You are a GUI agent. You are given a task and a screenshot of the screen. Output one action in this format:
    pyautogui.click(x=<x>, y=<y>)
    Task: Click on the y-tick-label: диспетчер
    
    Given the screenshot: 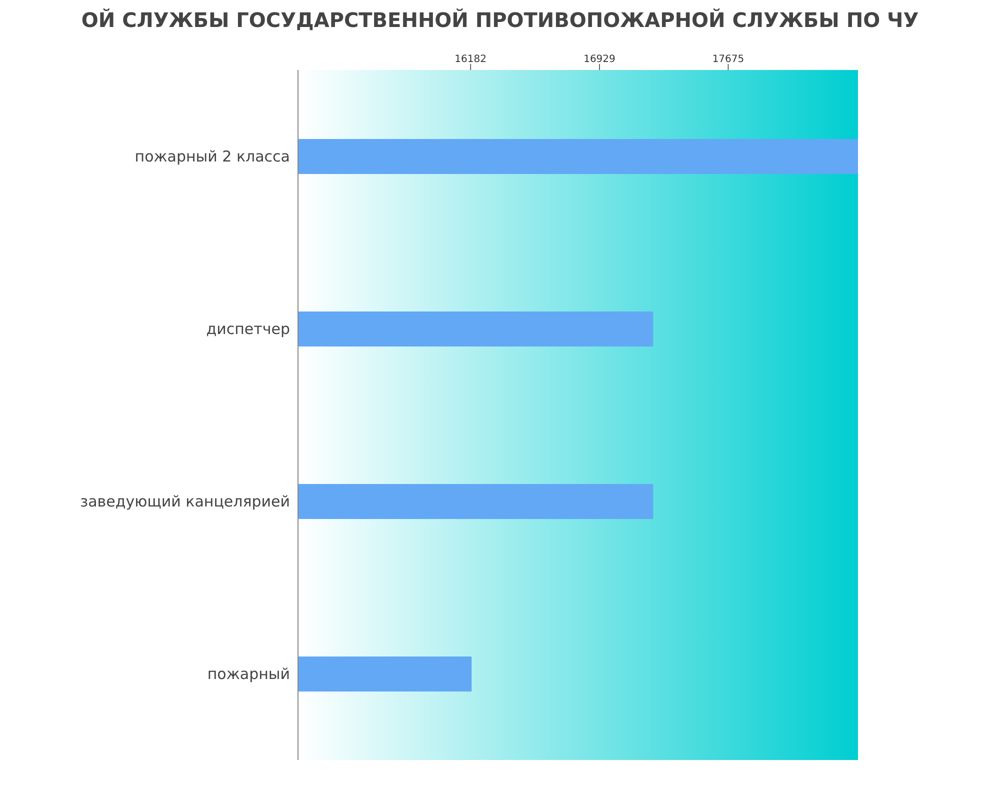 What is the action you would take?
    pyautogui.click(x=248, y=329)
    